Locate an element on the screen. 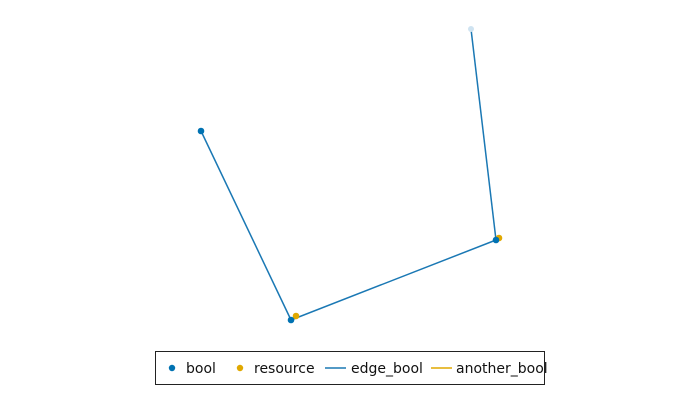  edge-e3 is located at coordinates (483, 134).